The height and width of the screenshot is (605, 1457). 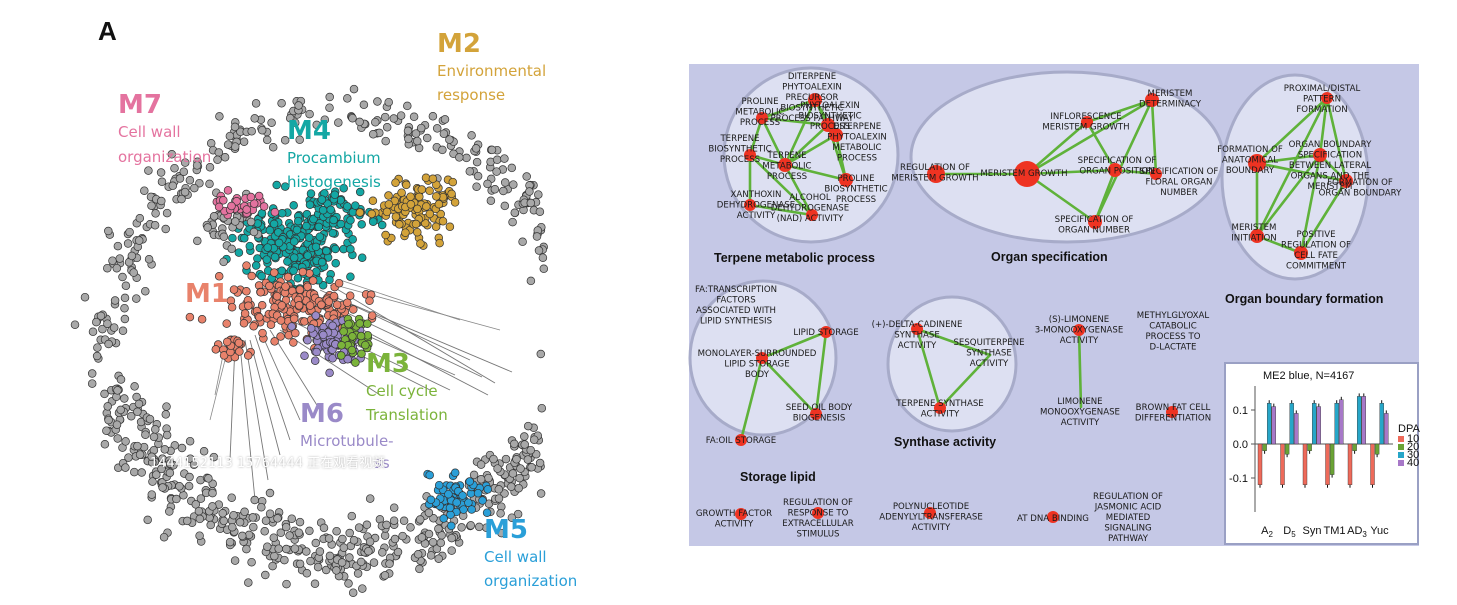 I want to click on node-label-line: BIOGENESIS, so click(x=819, y=419).